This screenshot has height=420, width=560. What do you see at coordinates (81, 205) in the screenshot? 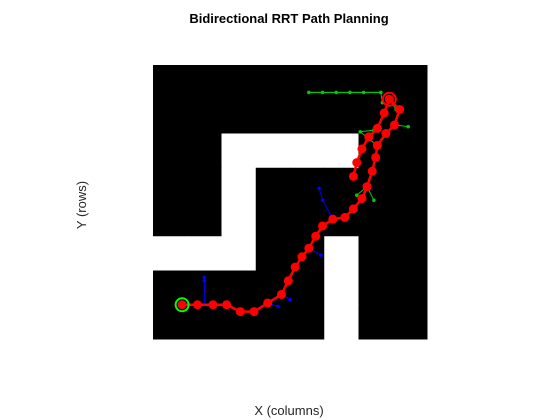
I see `y-axis-label: Y (rows)` at bounding box center [81, 205].